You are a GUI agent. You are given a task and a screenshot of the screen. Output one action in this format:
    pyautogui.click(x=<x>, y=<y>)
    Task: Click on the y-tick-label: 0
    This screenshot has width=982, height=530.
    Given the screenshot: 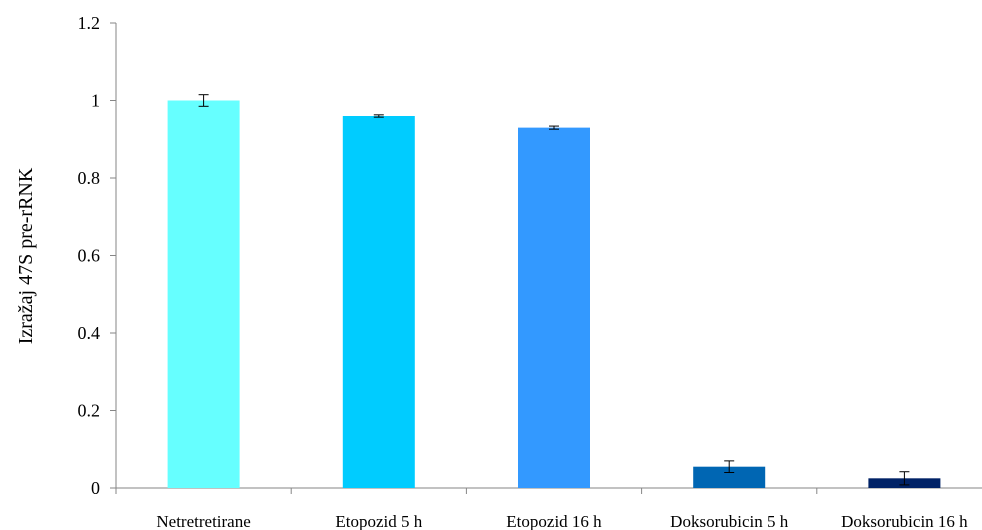 What is the action you would take?
    pyautogui.click(x=95, y=488)
    